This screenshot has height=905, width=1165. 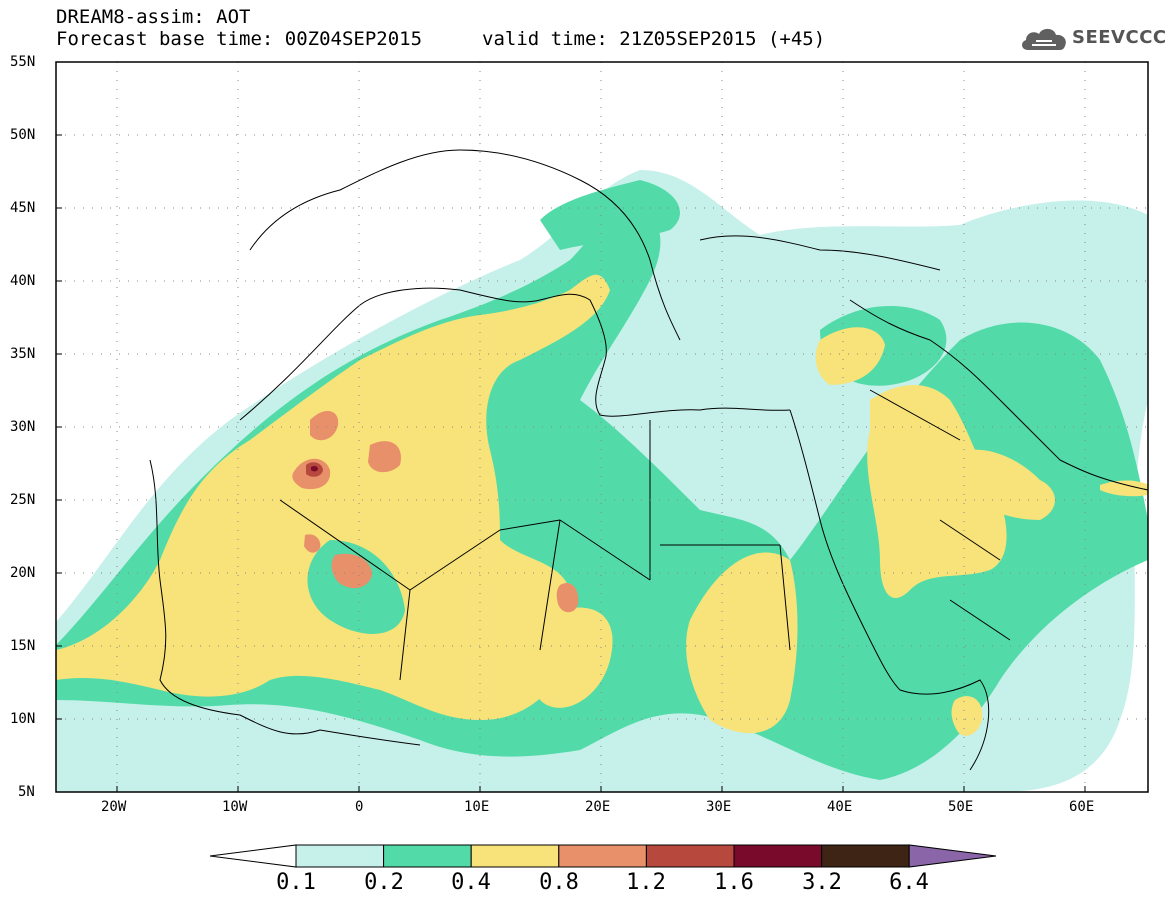 I want to click on lat-label: 25N, so click(x=23, y=500).